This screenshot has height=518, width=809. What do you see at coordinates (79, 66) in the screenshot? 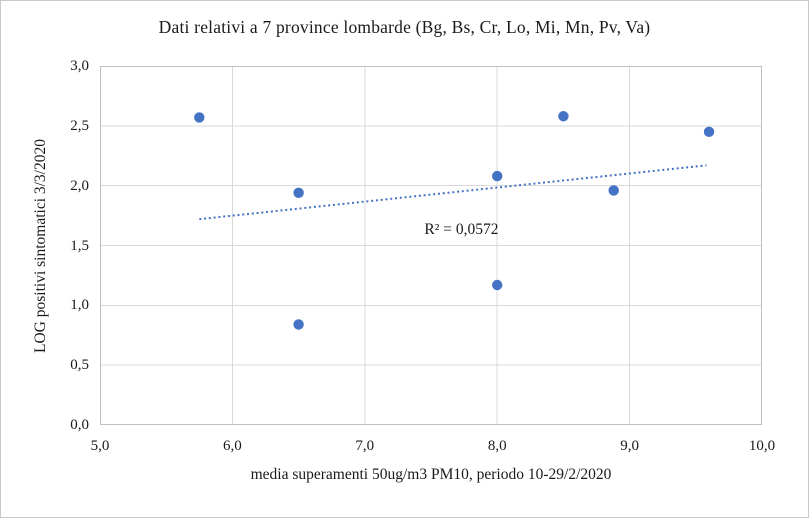
I see `y-tick-label: 3,0` at bounding box center [79, 66].